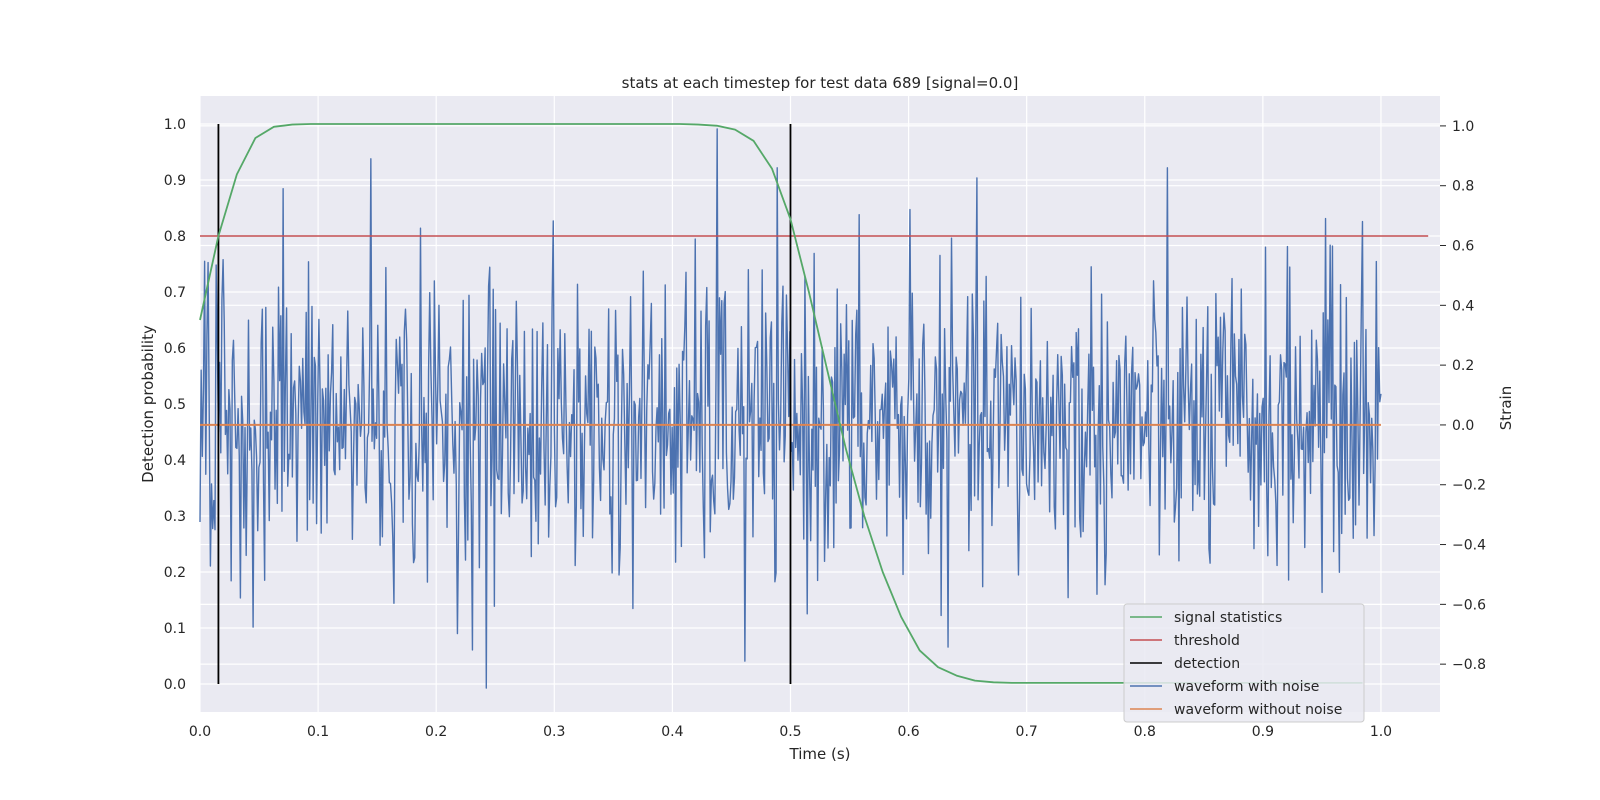 Image resolution: width=1600 pixels, height=800 pixels. I want to click on legend-label-detection: detection, so click(1207, 664).